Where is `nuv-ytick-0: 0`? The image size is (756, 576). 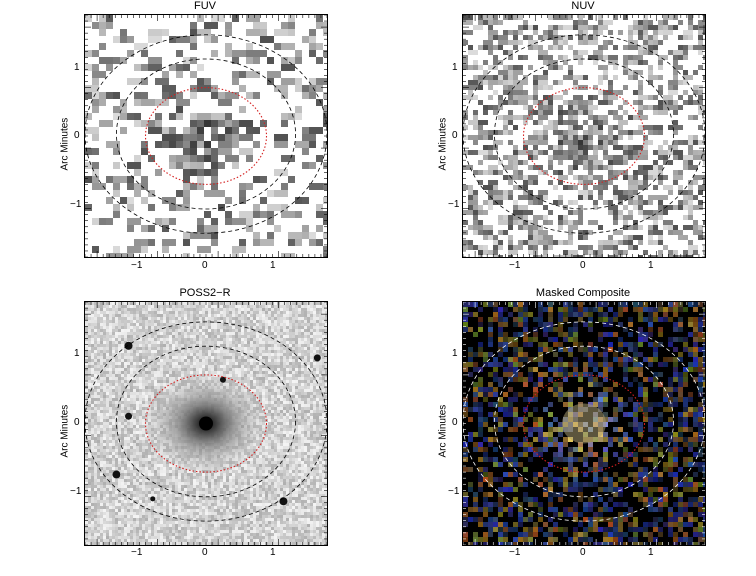
nuv-ytick-0: 0 is located at coordinates (455, 135).